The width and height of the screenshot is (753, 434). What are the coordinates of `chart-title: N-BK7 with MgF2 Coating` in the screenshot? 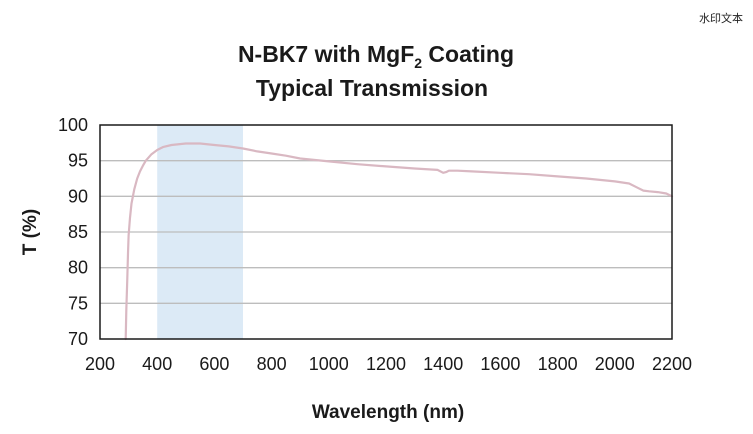 It's located at (376, 56).